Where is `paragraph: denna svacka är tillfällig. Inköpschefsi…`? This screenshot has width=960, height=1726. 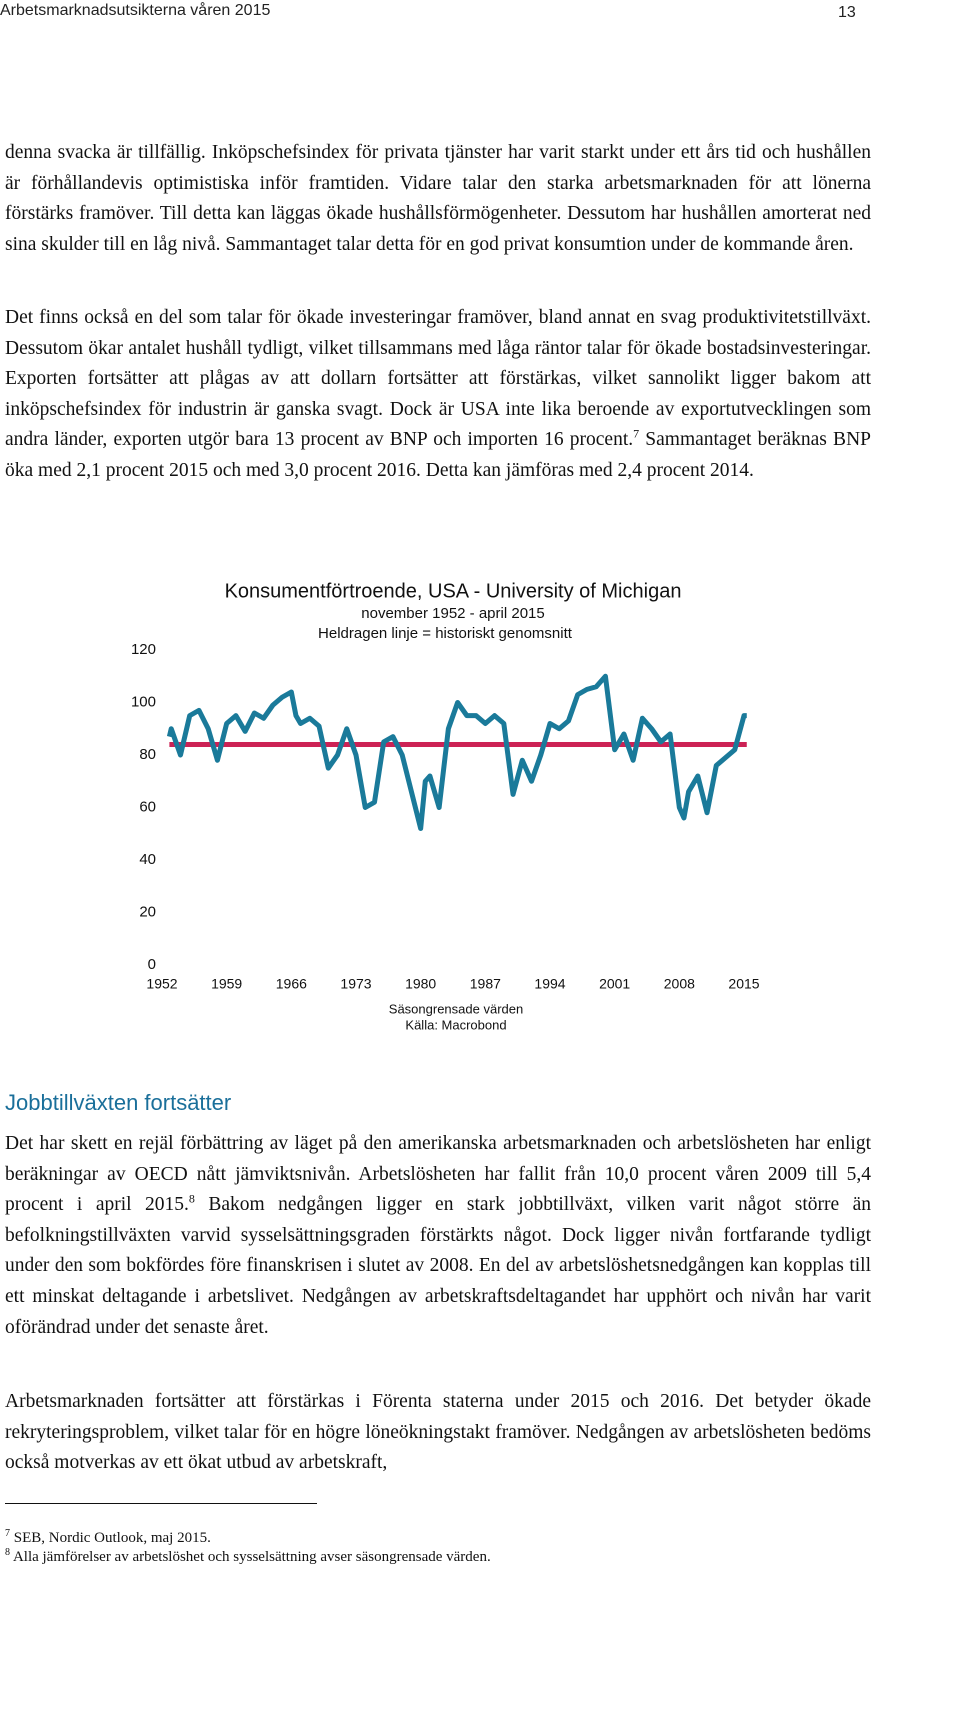
paragraph: denna svacka är tillfällig. Inköpschefsi… is located at coordinates (438, 199).